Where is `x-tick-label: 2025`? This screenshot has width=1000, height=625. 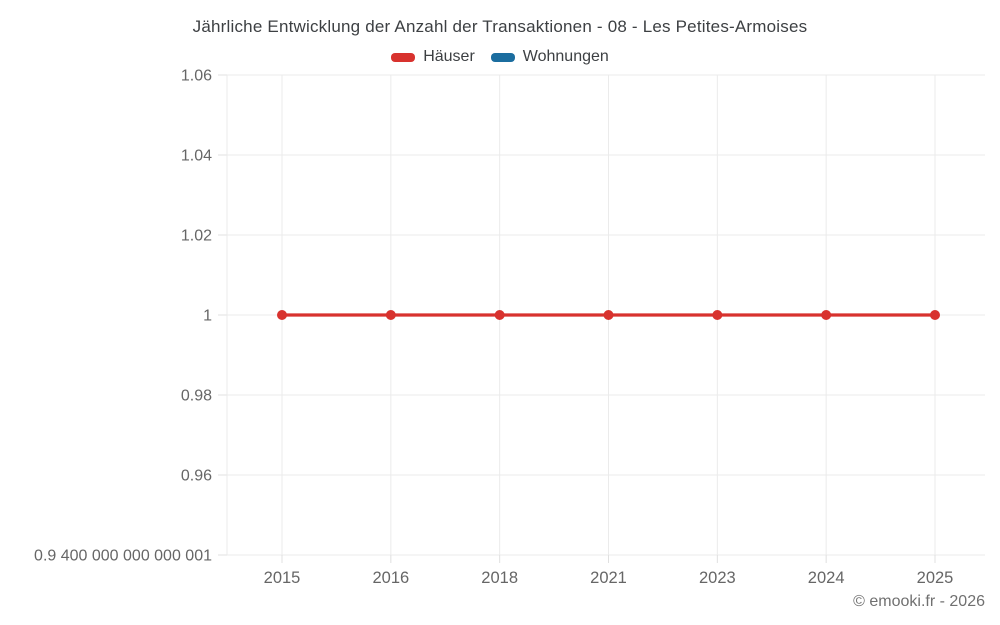 x-tick-label: 2025 is located at coordinates (935, 578).